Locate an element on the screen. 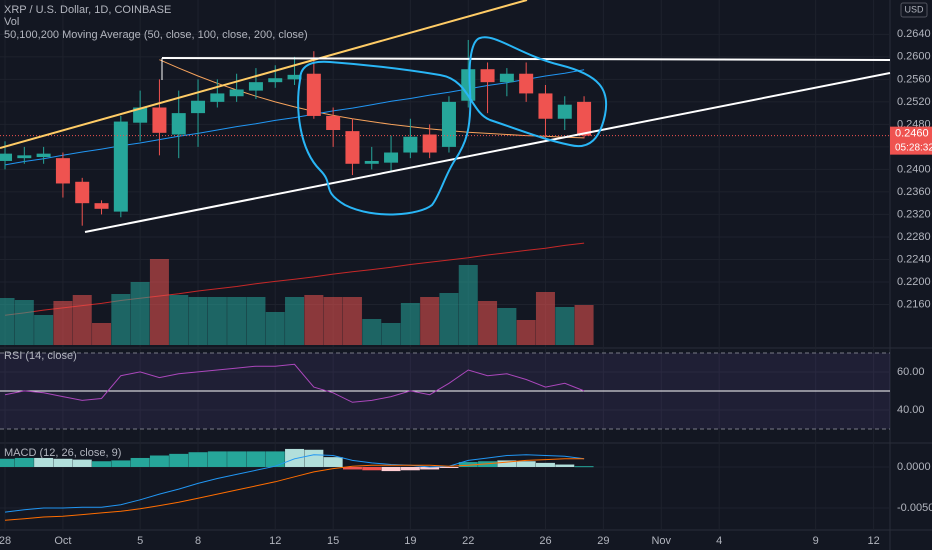 The width and height of the screenshot is (932, 550). x-tick-label: 19 is located at coordinates (410, 541).